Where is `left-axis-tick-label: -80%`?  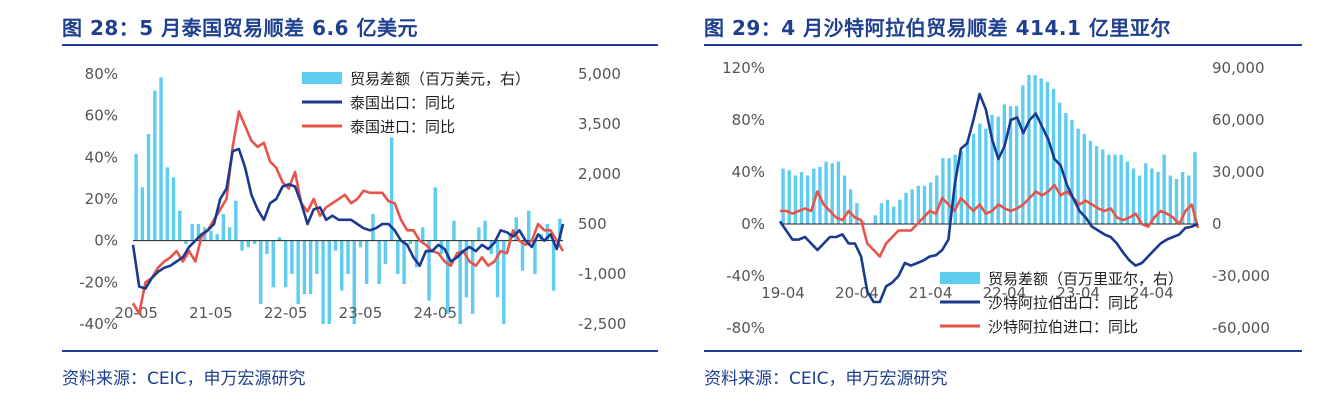
left-axis-tick-label: -80% is located at coordinates (745, 328).